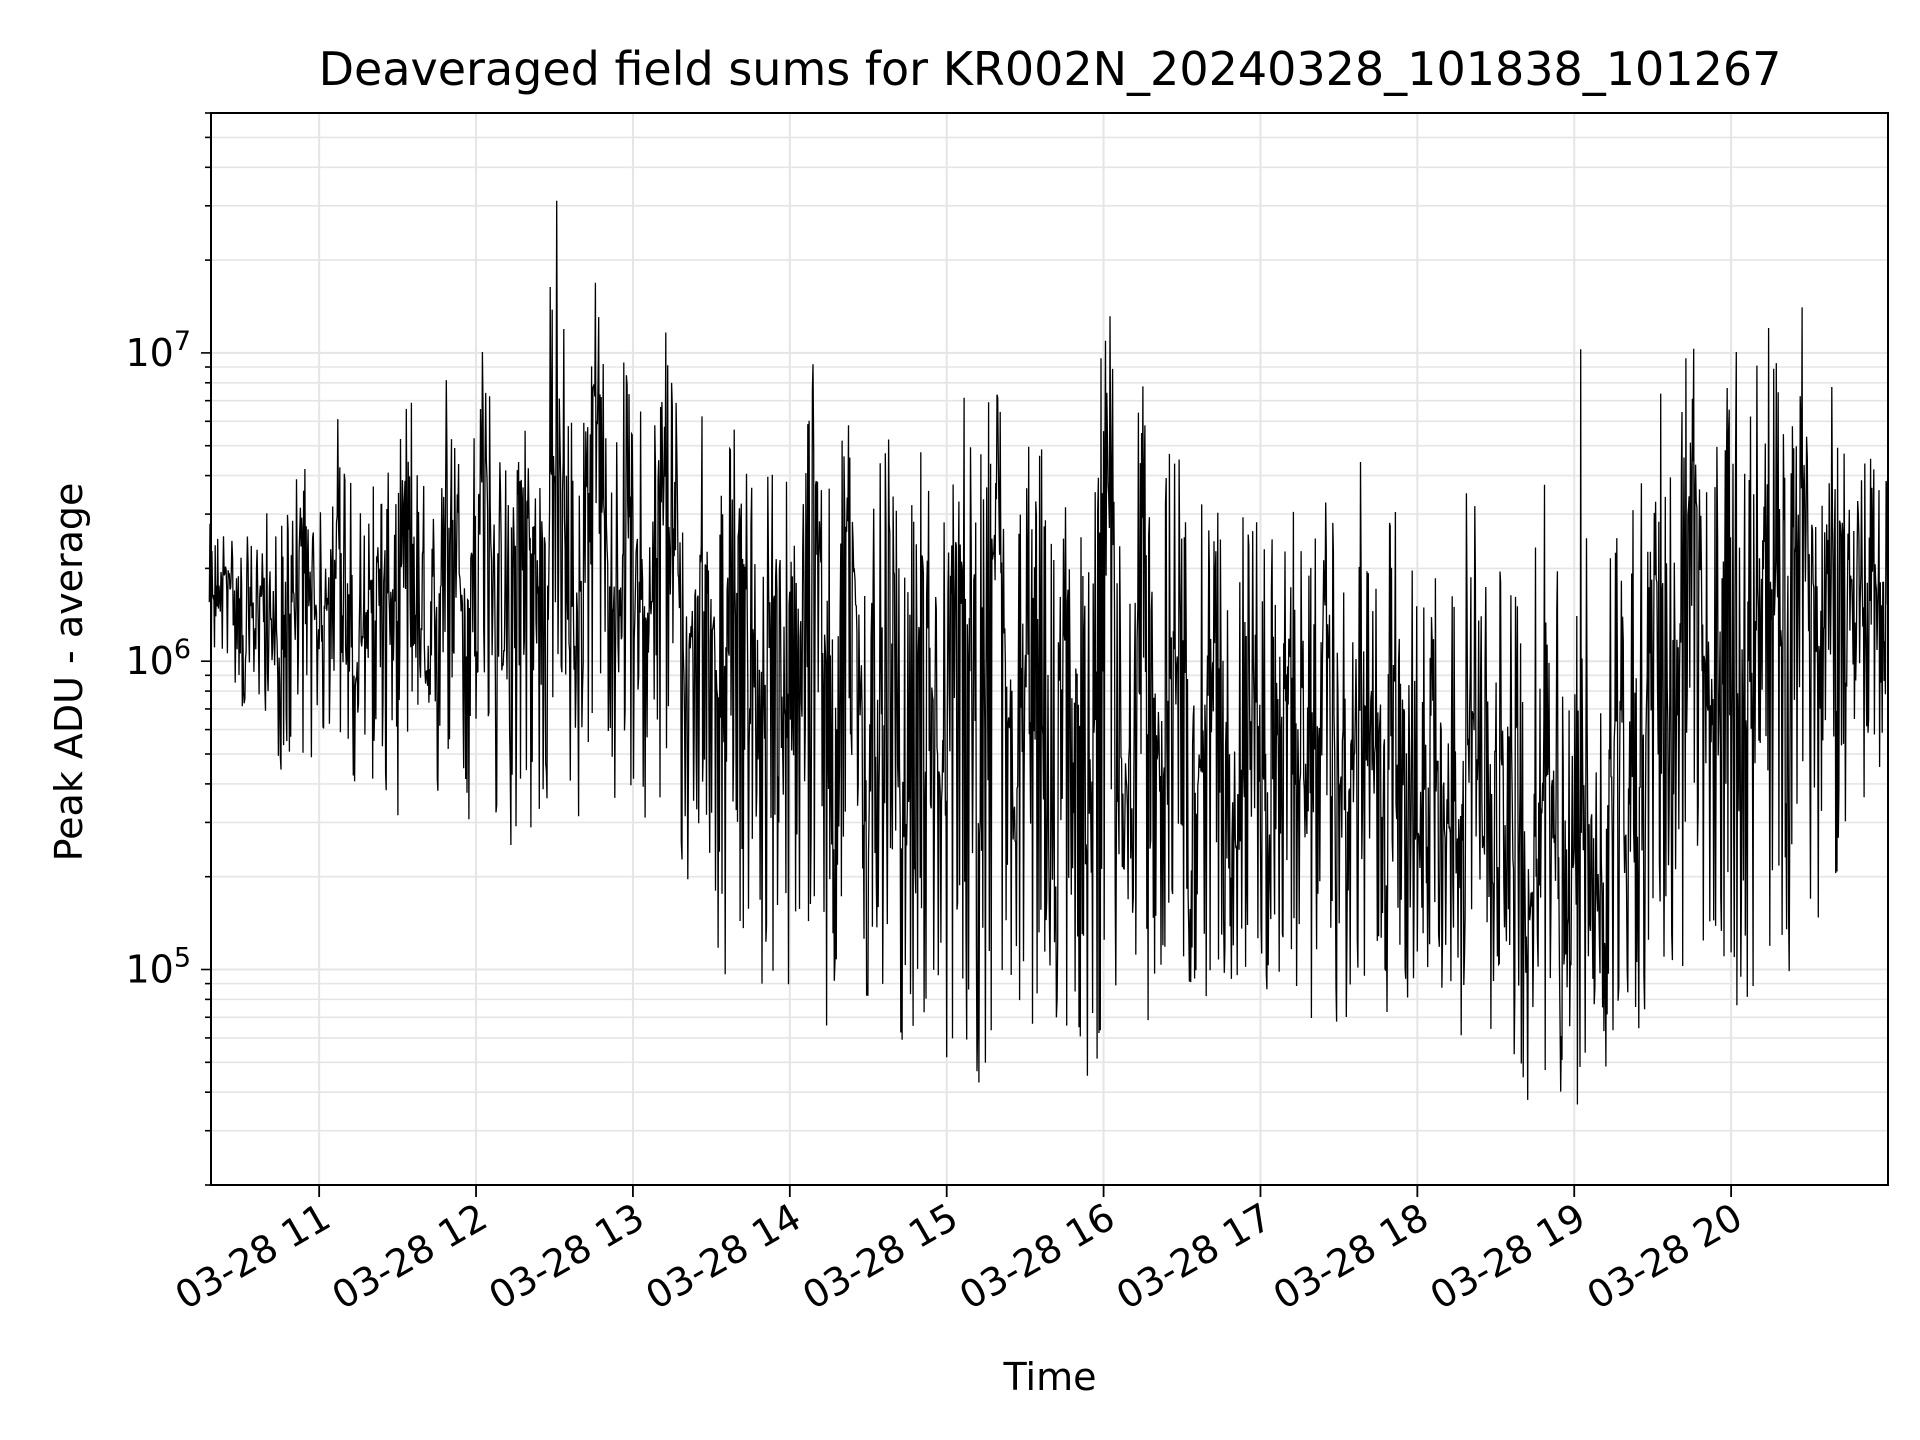 This screenshot has height=1440, width=1920. Describe the element at coordinates (158, 967) in the screenshot. I see `y-tick-label: 105` at that location.